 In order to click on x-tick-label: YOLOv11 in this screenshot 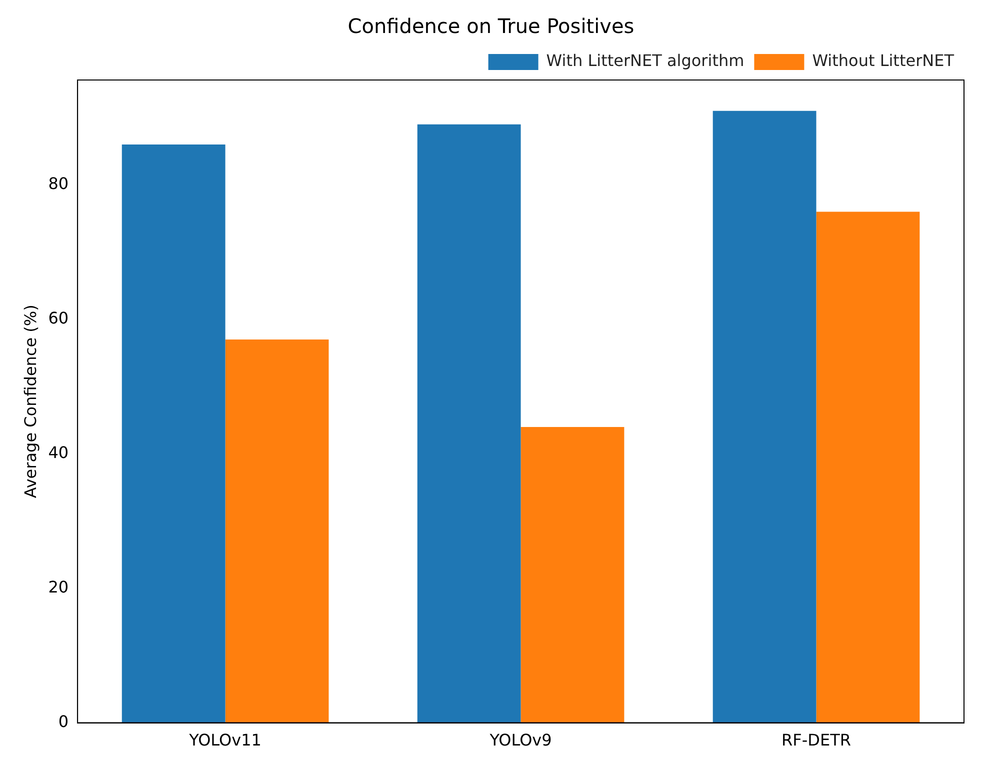, I will do `click(225, 740)`.